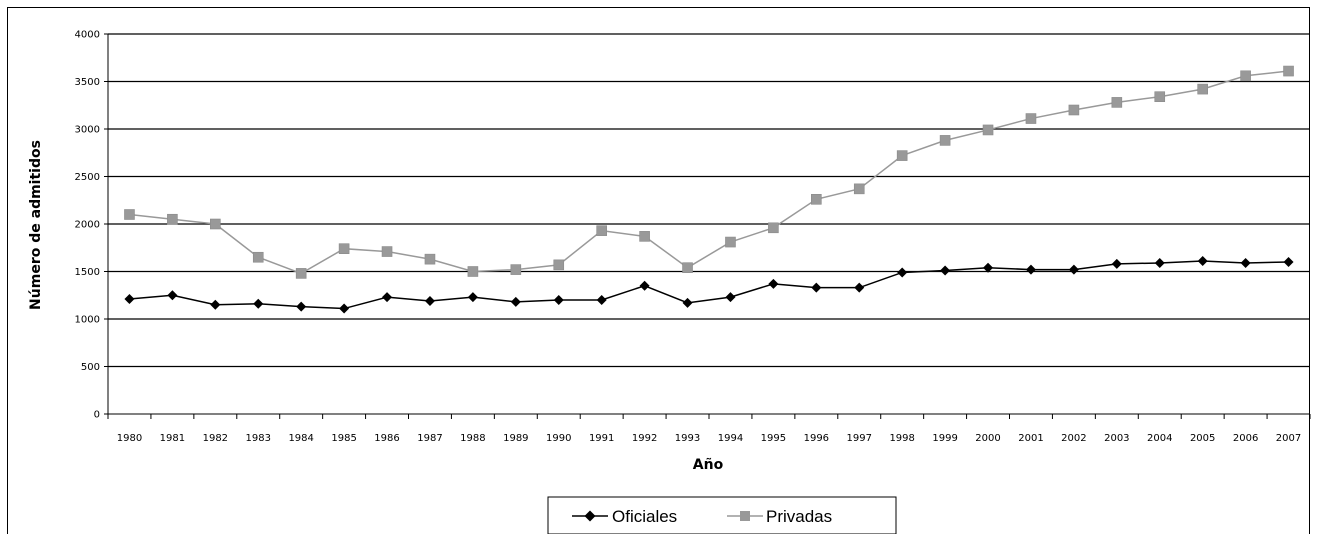  I want to click on y-tick-label-1500: 1500, so click(87, 272).